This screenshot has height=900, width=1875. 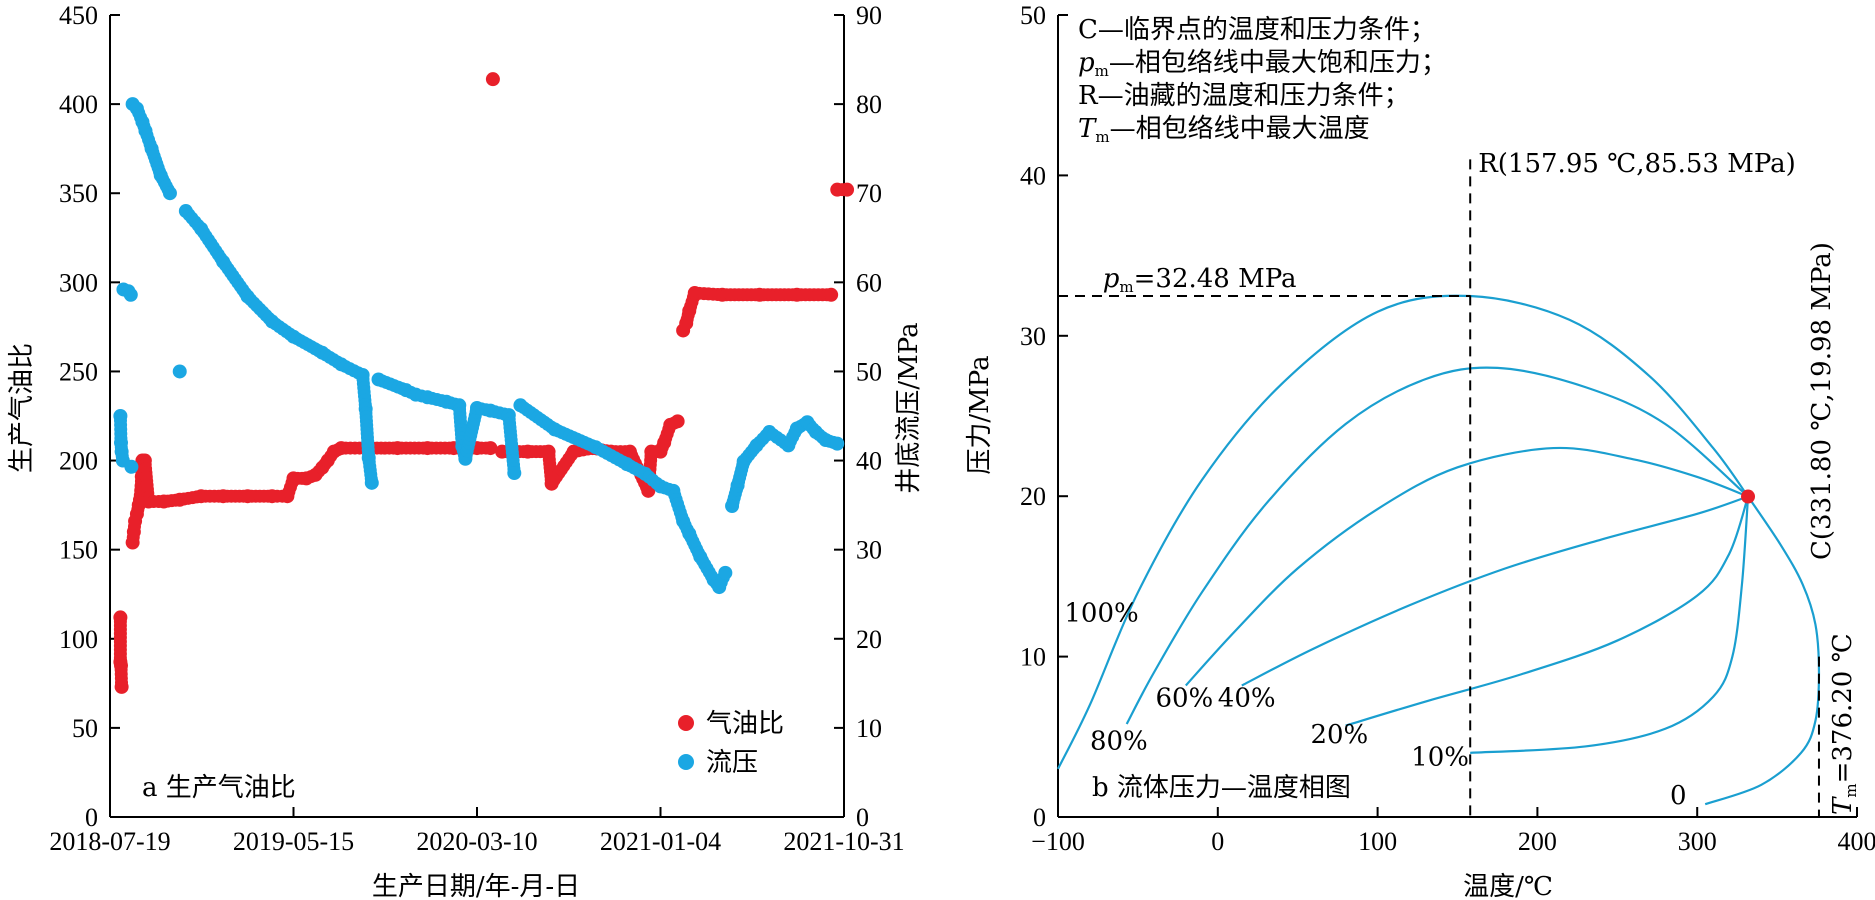 What do you see at coordinates (1537, 841) in the screenshot?
I see `x-tick-label: 200` at bounding box center [1537, 841].